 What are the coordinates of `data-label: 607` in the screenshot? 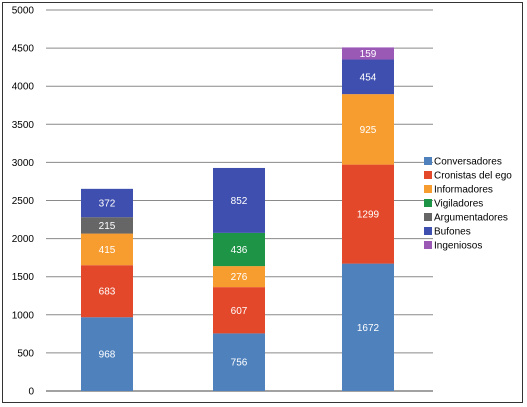 It's located at (239, 311).